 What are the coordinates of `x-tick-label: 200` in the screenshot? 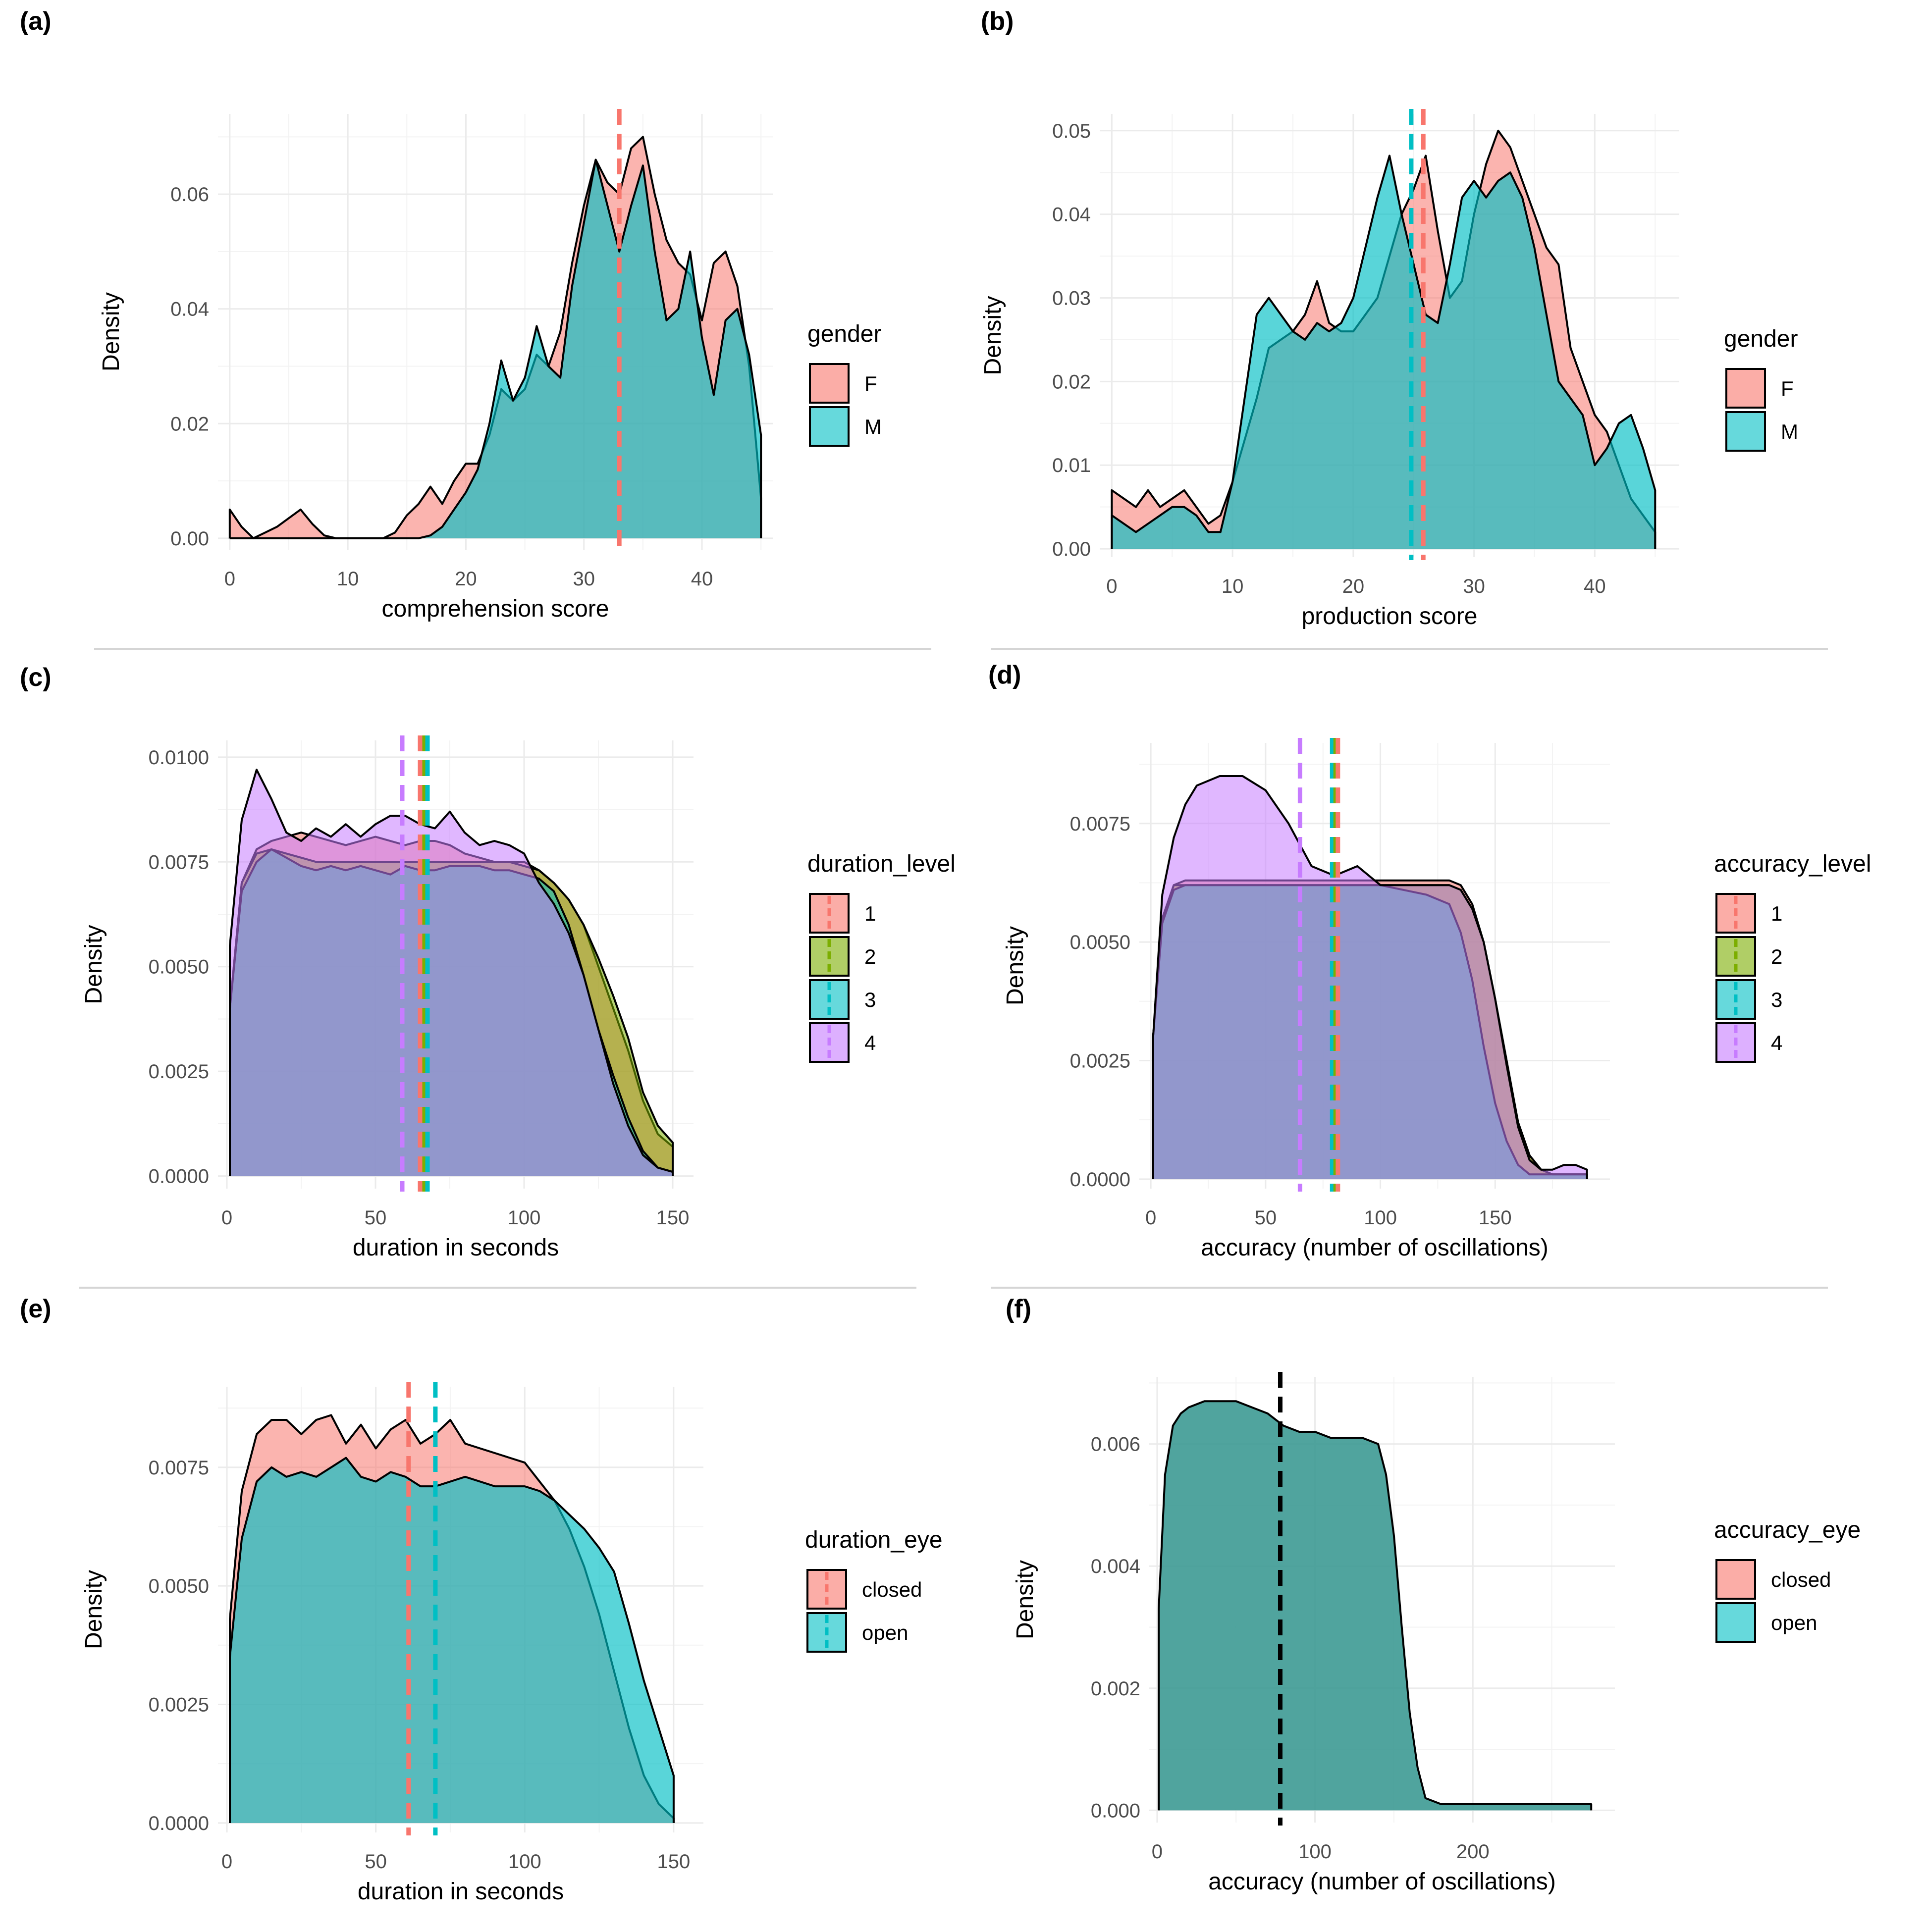 It's located at (1473, 1852).